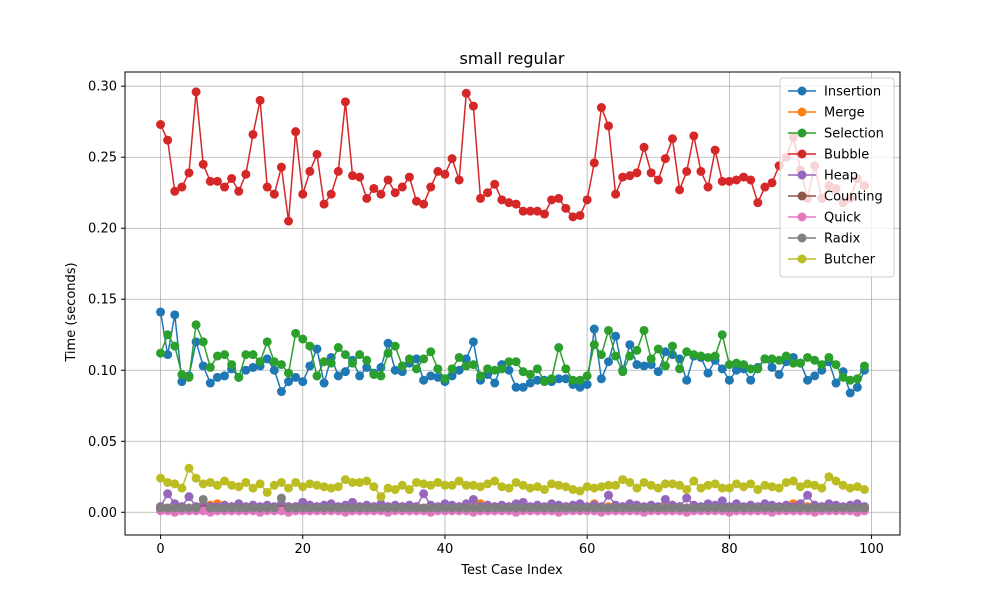  I want to click on legend-label: Bubble, so click(846, 155).